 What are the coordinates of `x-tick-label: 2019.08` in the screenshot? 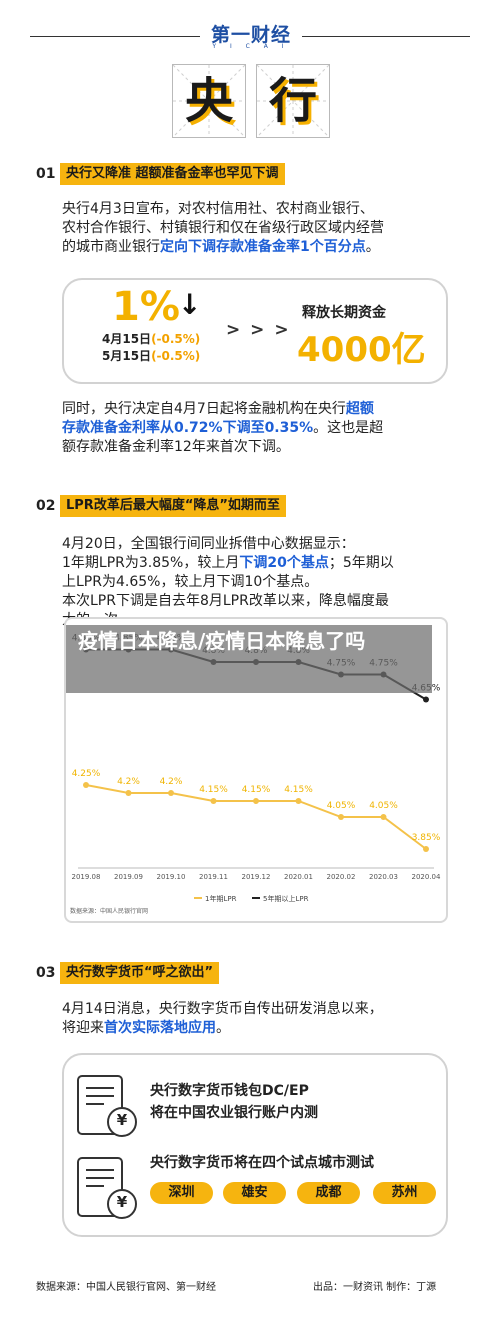 It's located at (86, 877).